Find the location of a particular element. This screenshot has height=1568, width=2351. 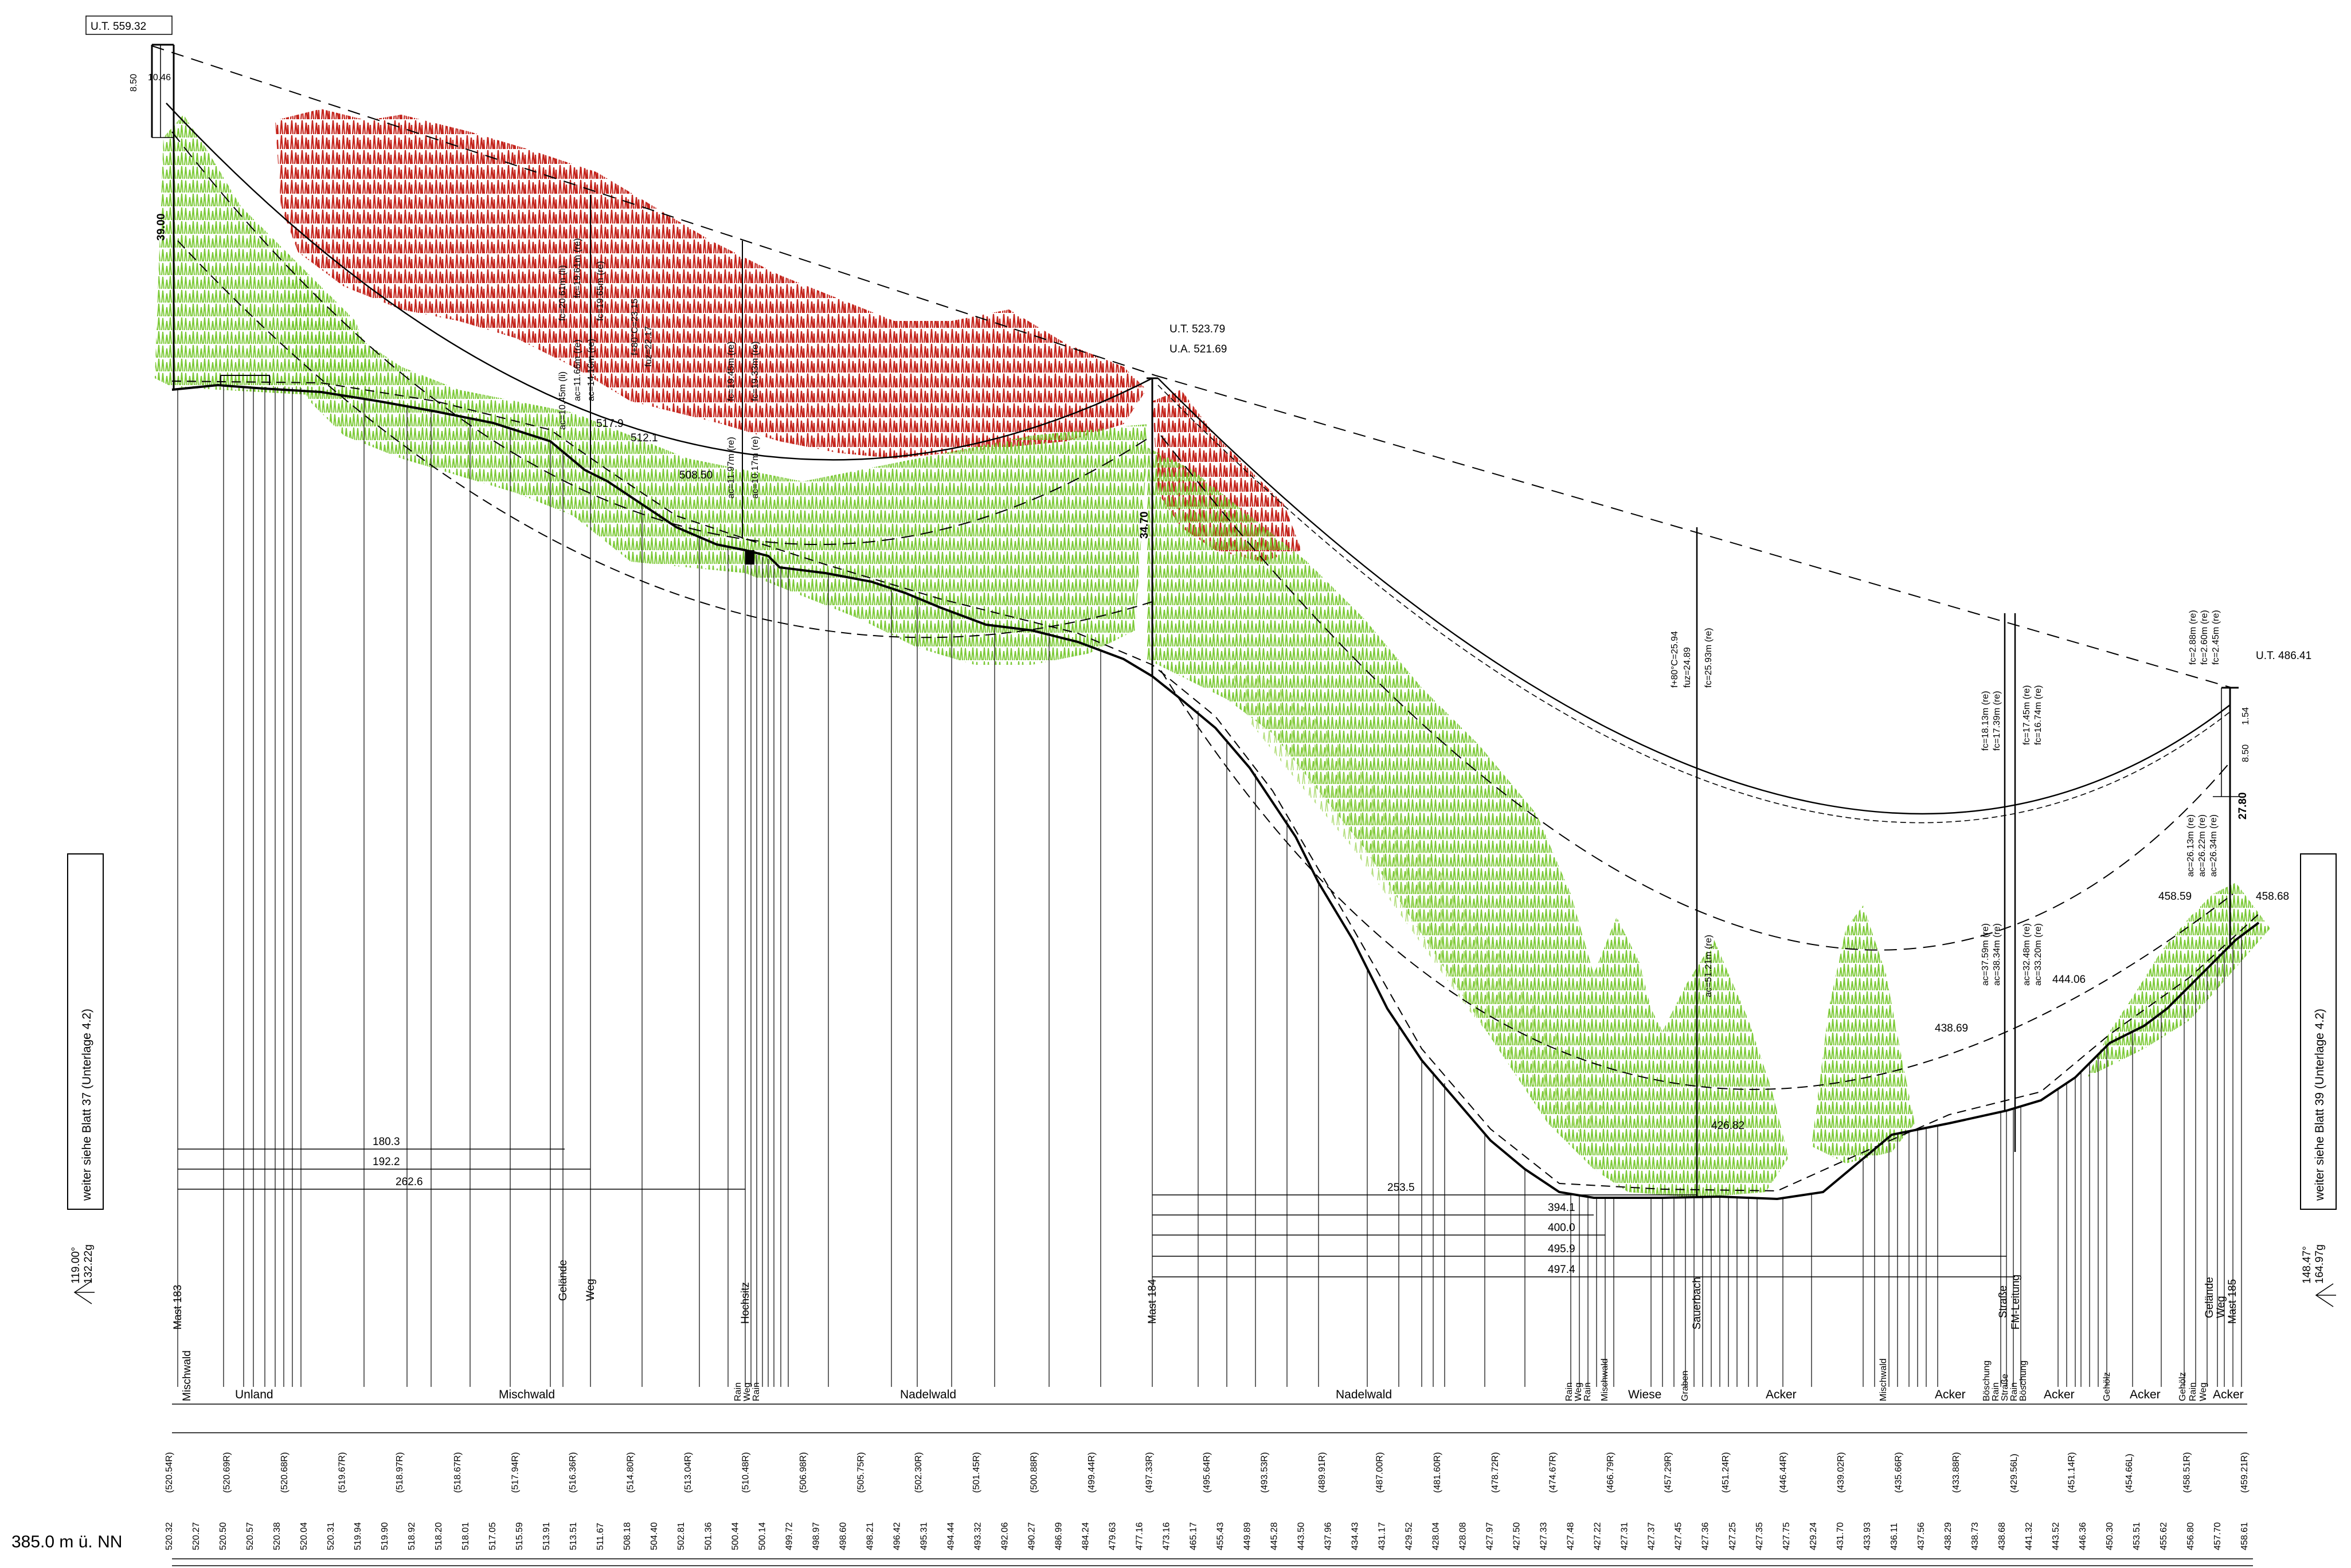

span2-clearance-curve is located at coordinates (1696, 880).